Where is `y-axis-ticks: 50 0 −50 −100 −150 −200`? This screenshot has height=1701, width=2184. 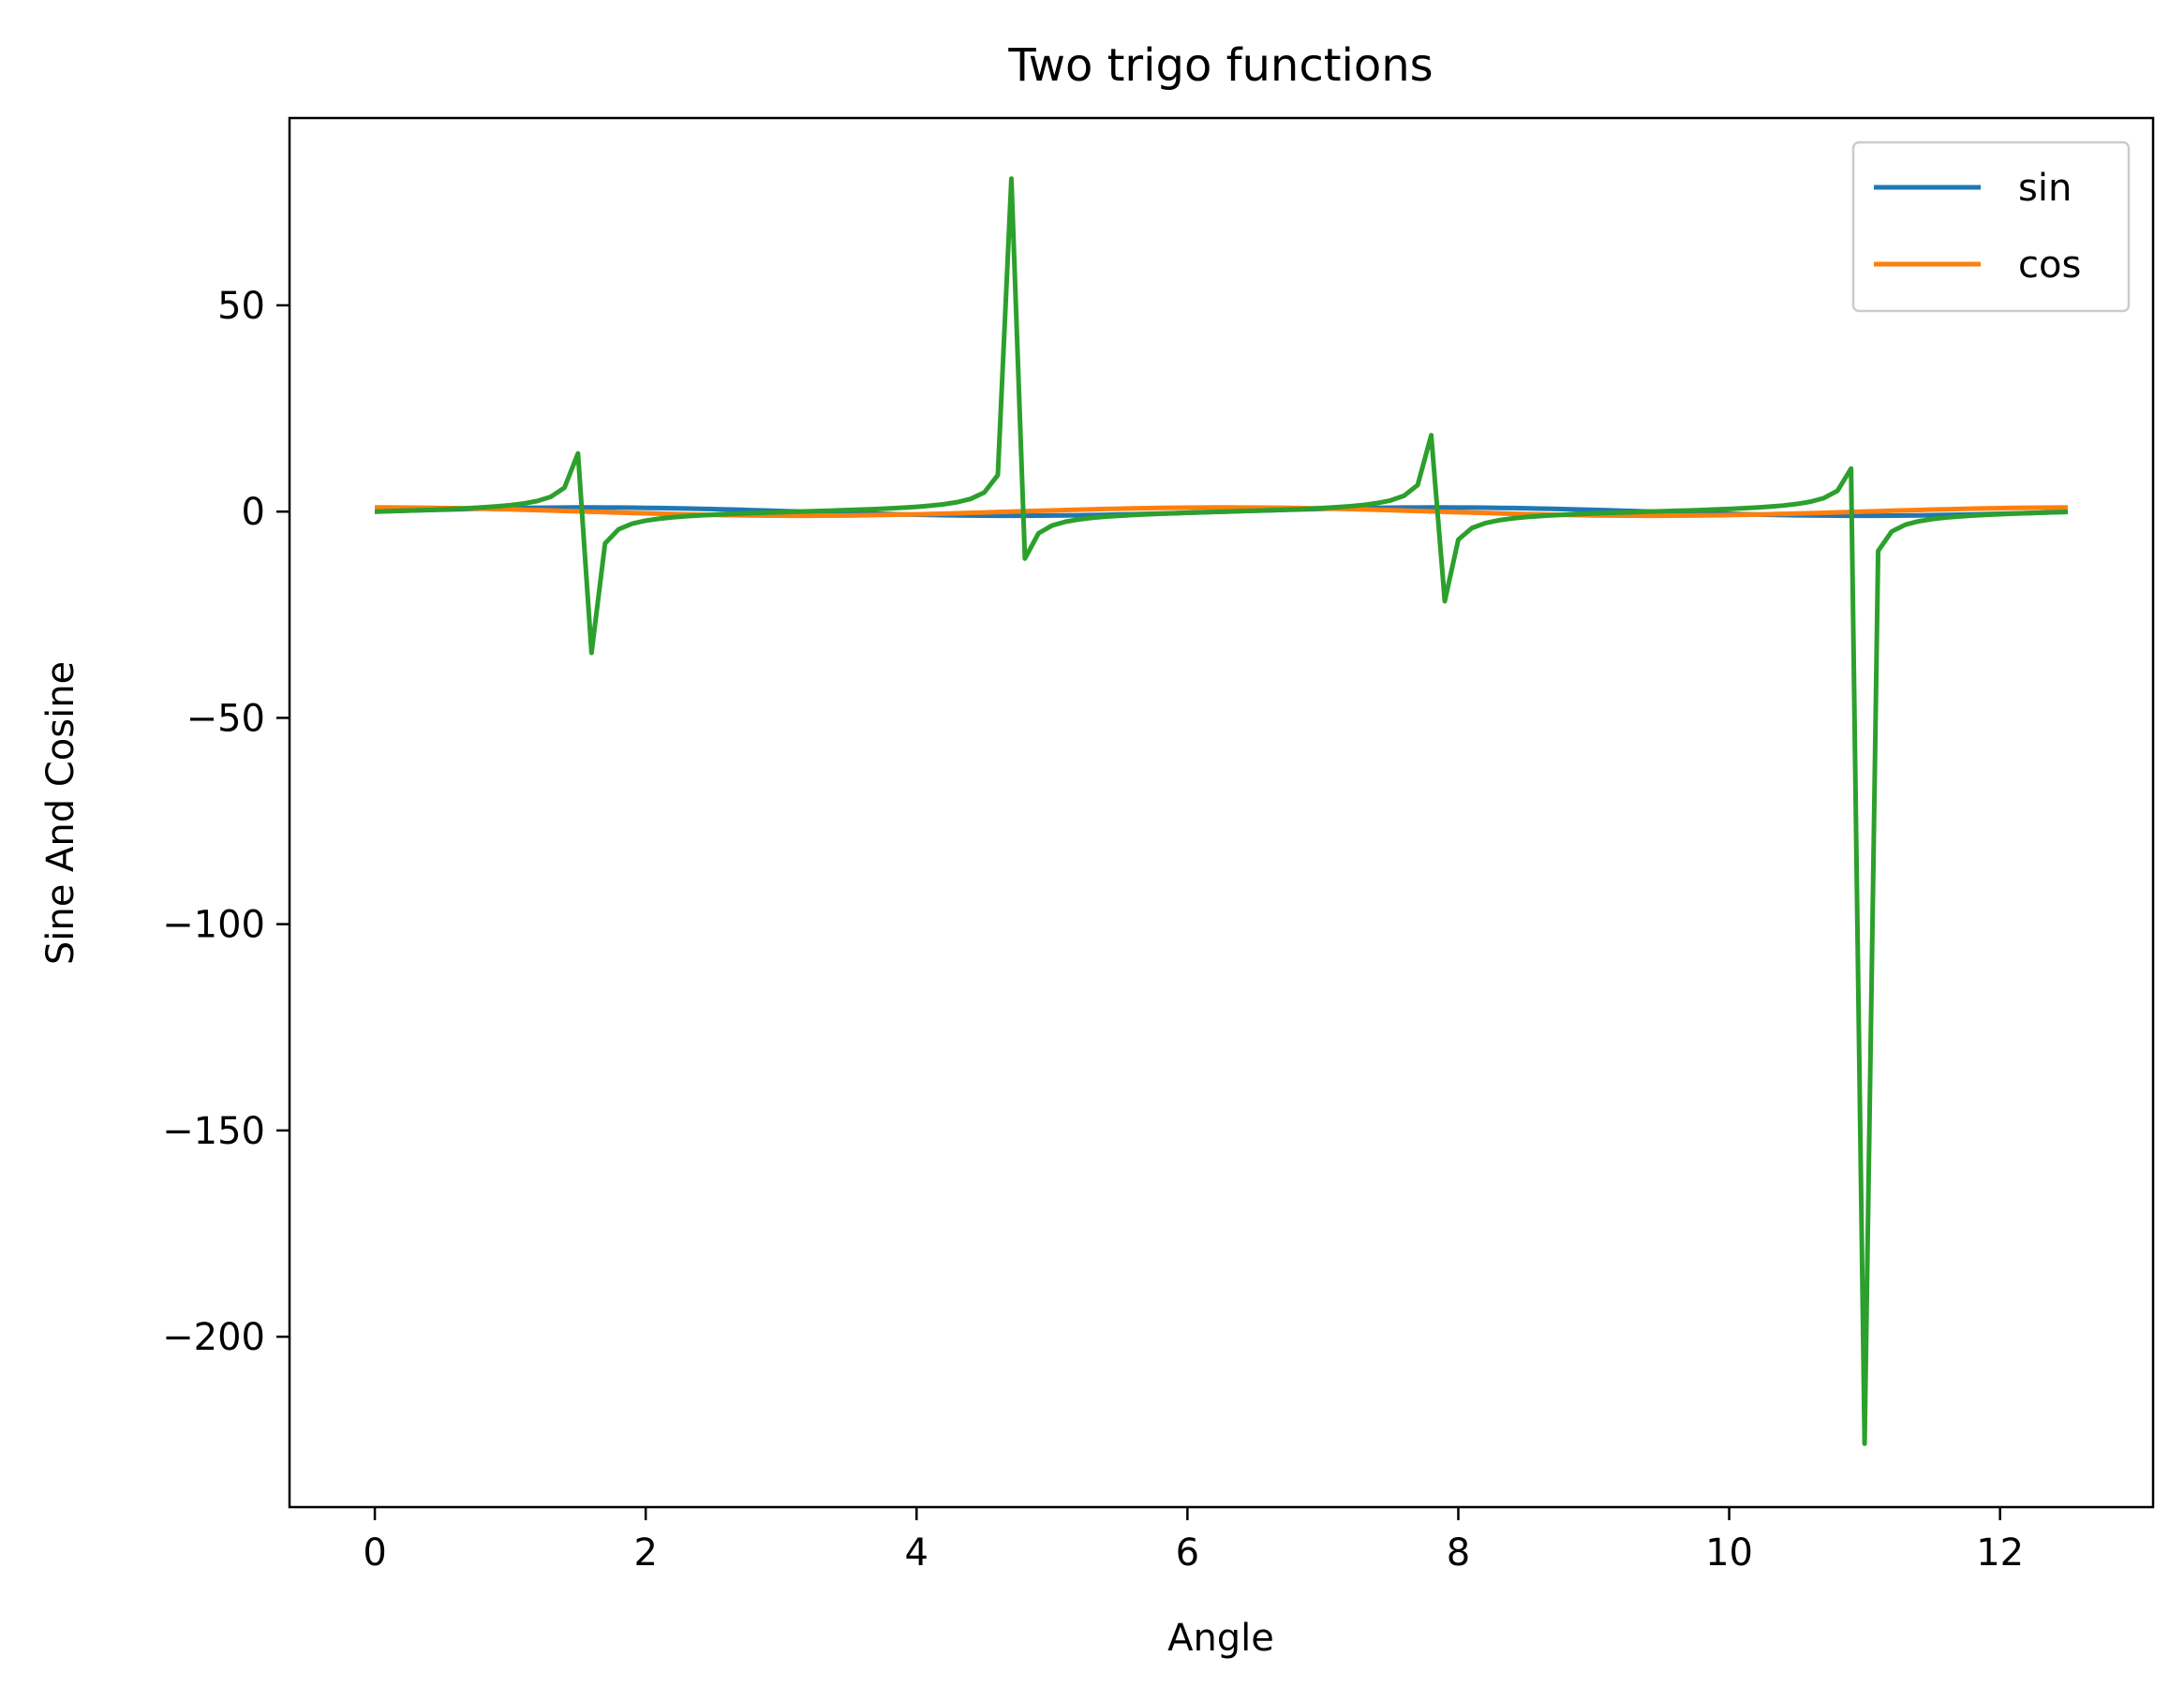
y-axis-ticks: 50 0 −50 −100 −150 −200 is located at coordinates (226, 822).